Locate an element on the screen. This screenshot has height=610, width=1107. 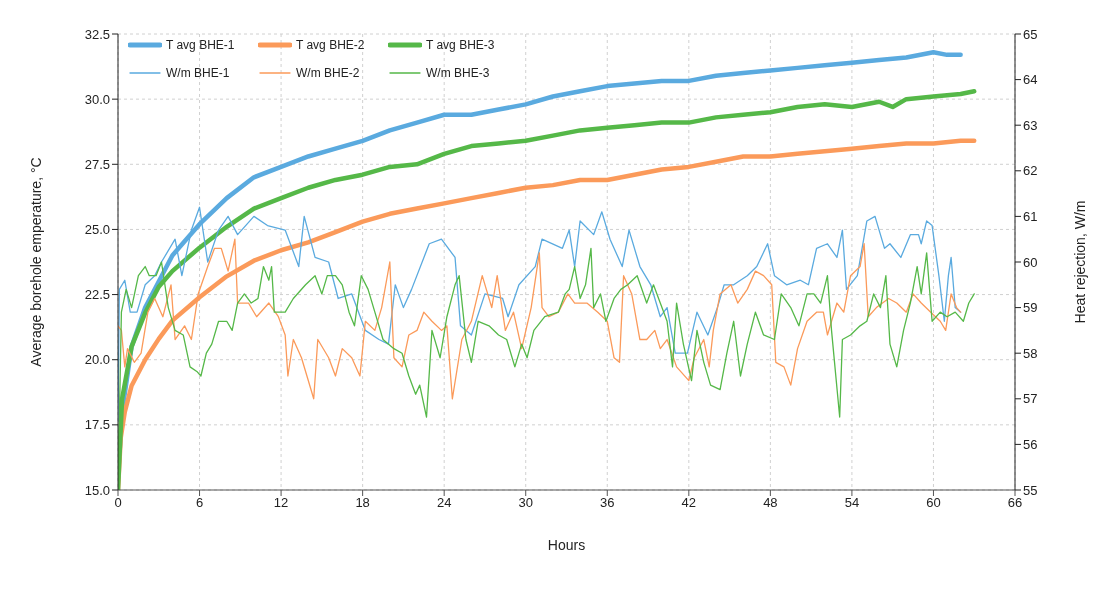
y-tick-label: 15.0 is located at coordinates (97, 490).